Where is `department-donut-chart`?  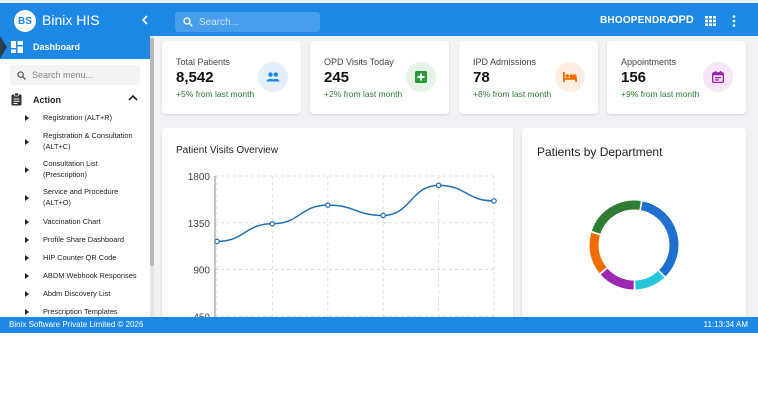
department-donut-chart is located at coordinates (634, 245).